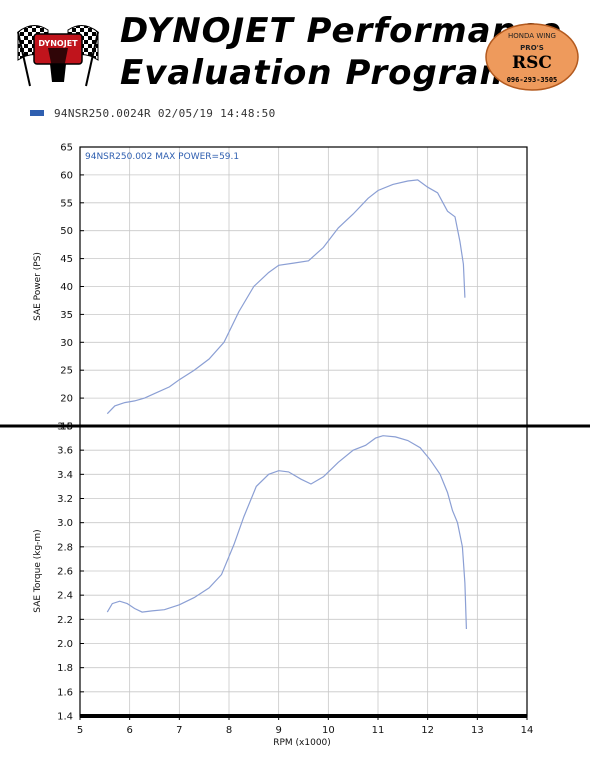  I want to click on right-logo-line-2: PRO'S, so click(532, 48).